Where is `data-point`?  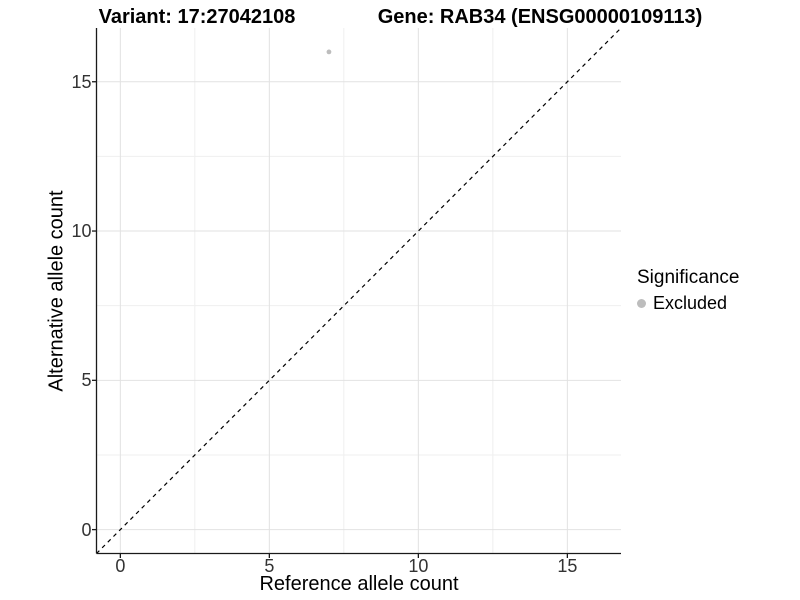 data-point is located at coordinates (329, 52).